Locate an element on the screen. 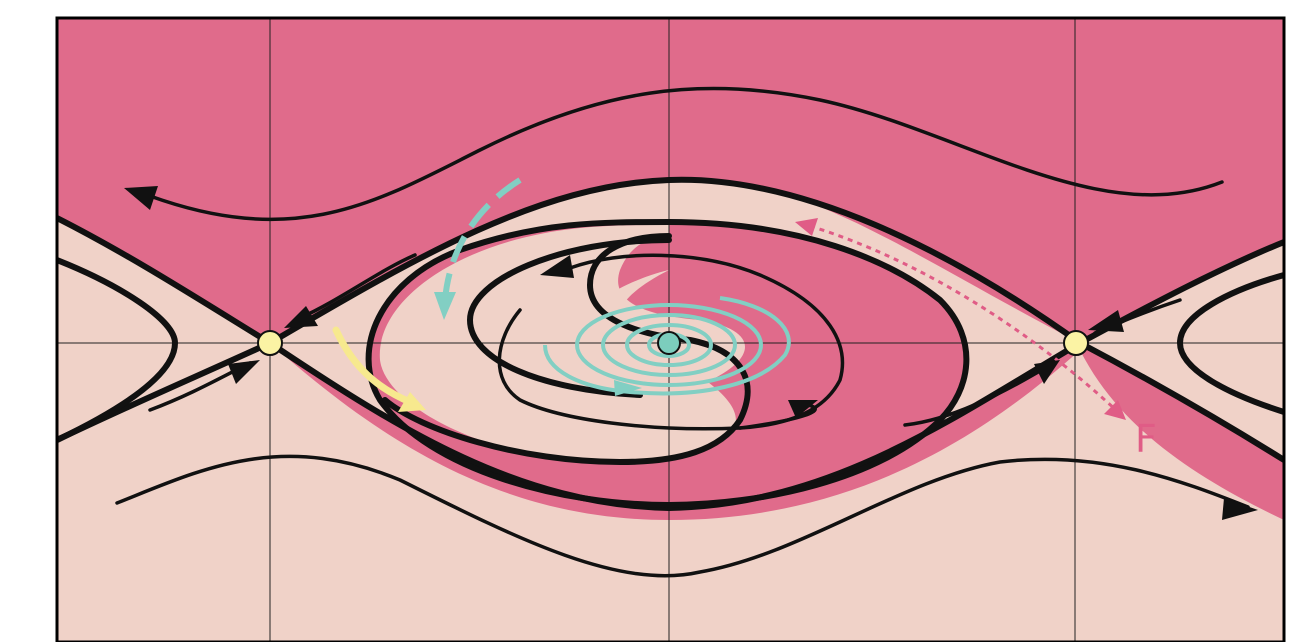 Image resolution: width=1302 pixels, height=642 pixels. light-left-lobe is located at coordinates (116, 350).